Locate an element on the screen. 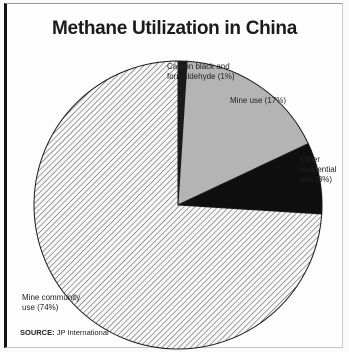 The image size is (349, 352). slice-label-carbon-black: Carbon black and formaldehyde (1%) is located at coordinates (201, 71).